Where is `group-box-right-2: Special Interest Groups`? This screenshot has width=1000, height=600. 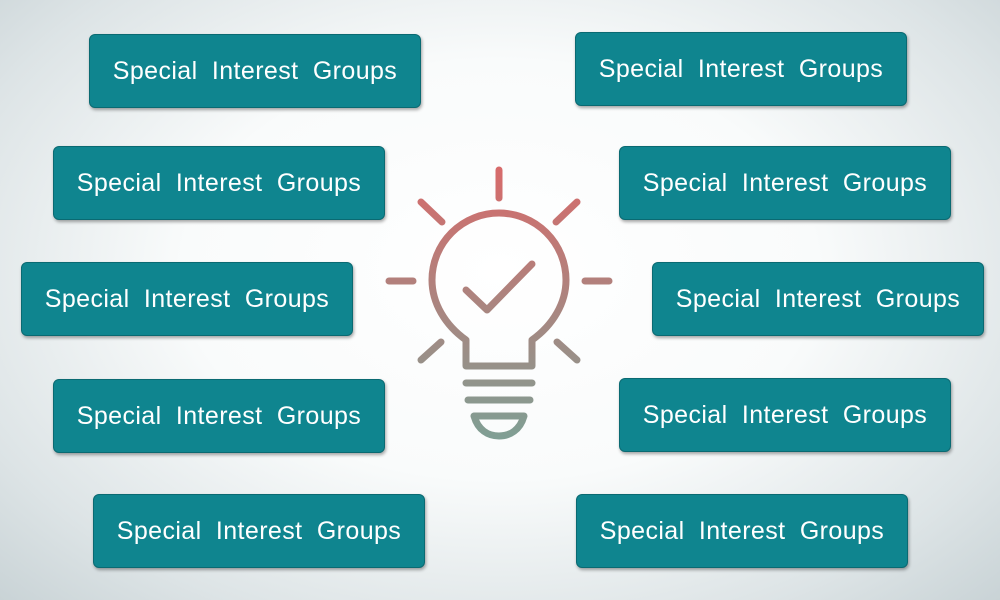 group-box-right-2: Special Interest Groups is located at coordinates (785, 183).